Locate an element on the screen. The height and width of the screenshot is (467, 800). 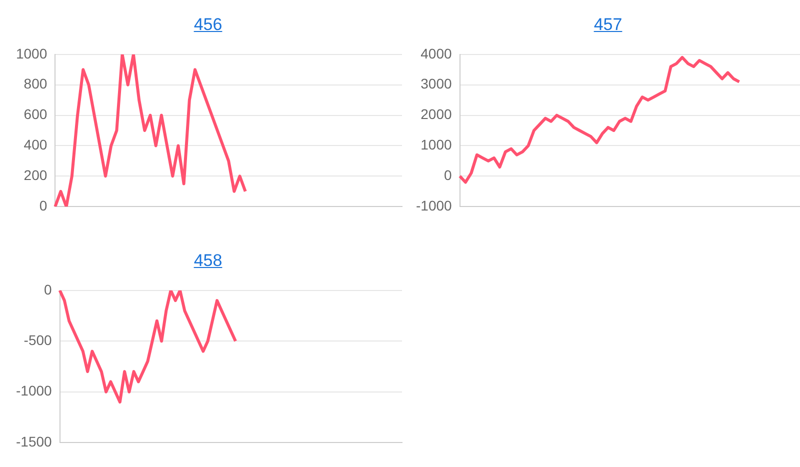
y-tick-label: 4000 is located at coordinates (436, 53).